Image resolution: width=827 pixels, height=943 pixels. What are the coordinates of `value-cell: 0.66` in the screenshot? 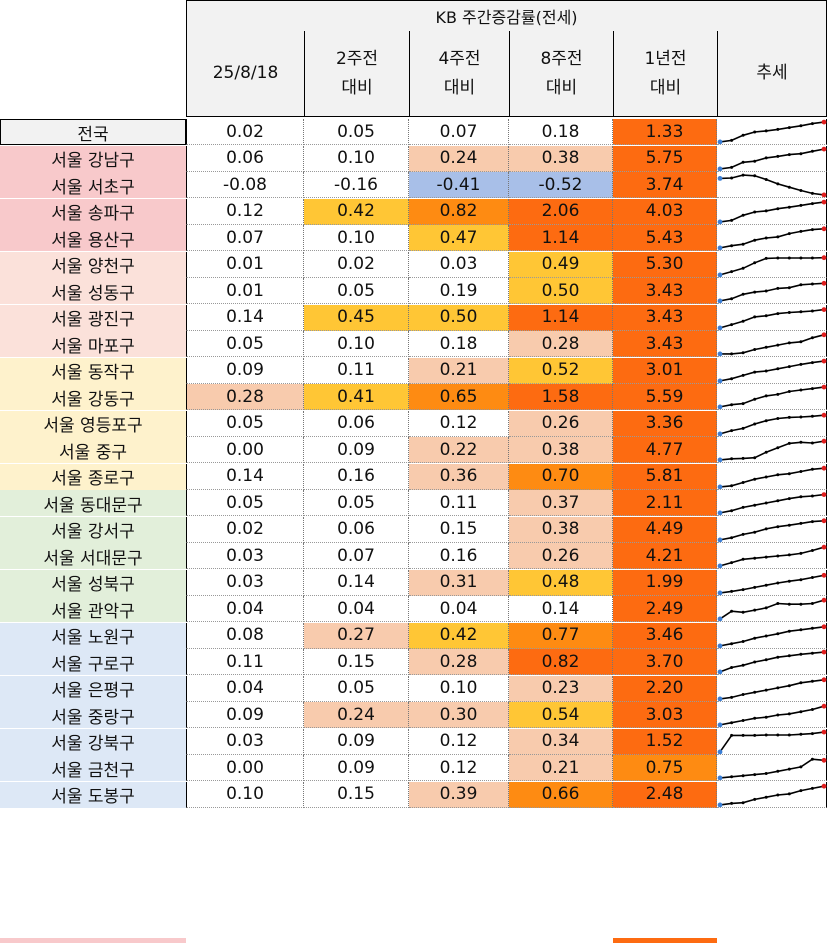 It's located at (561, 794).